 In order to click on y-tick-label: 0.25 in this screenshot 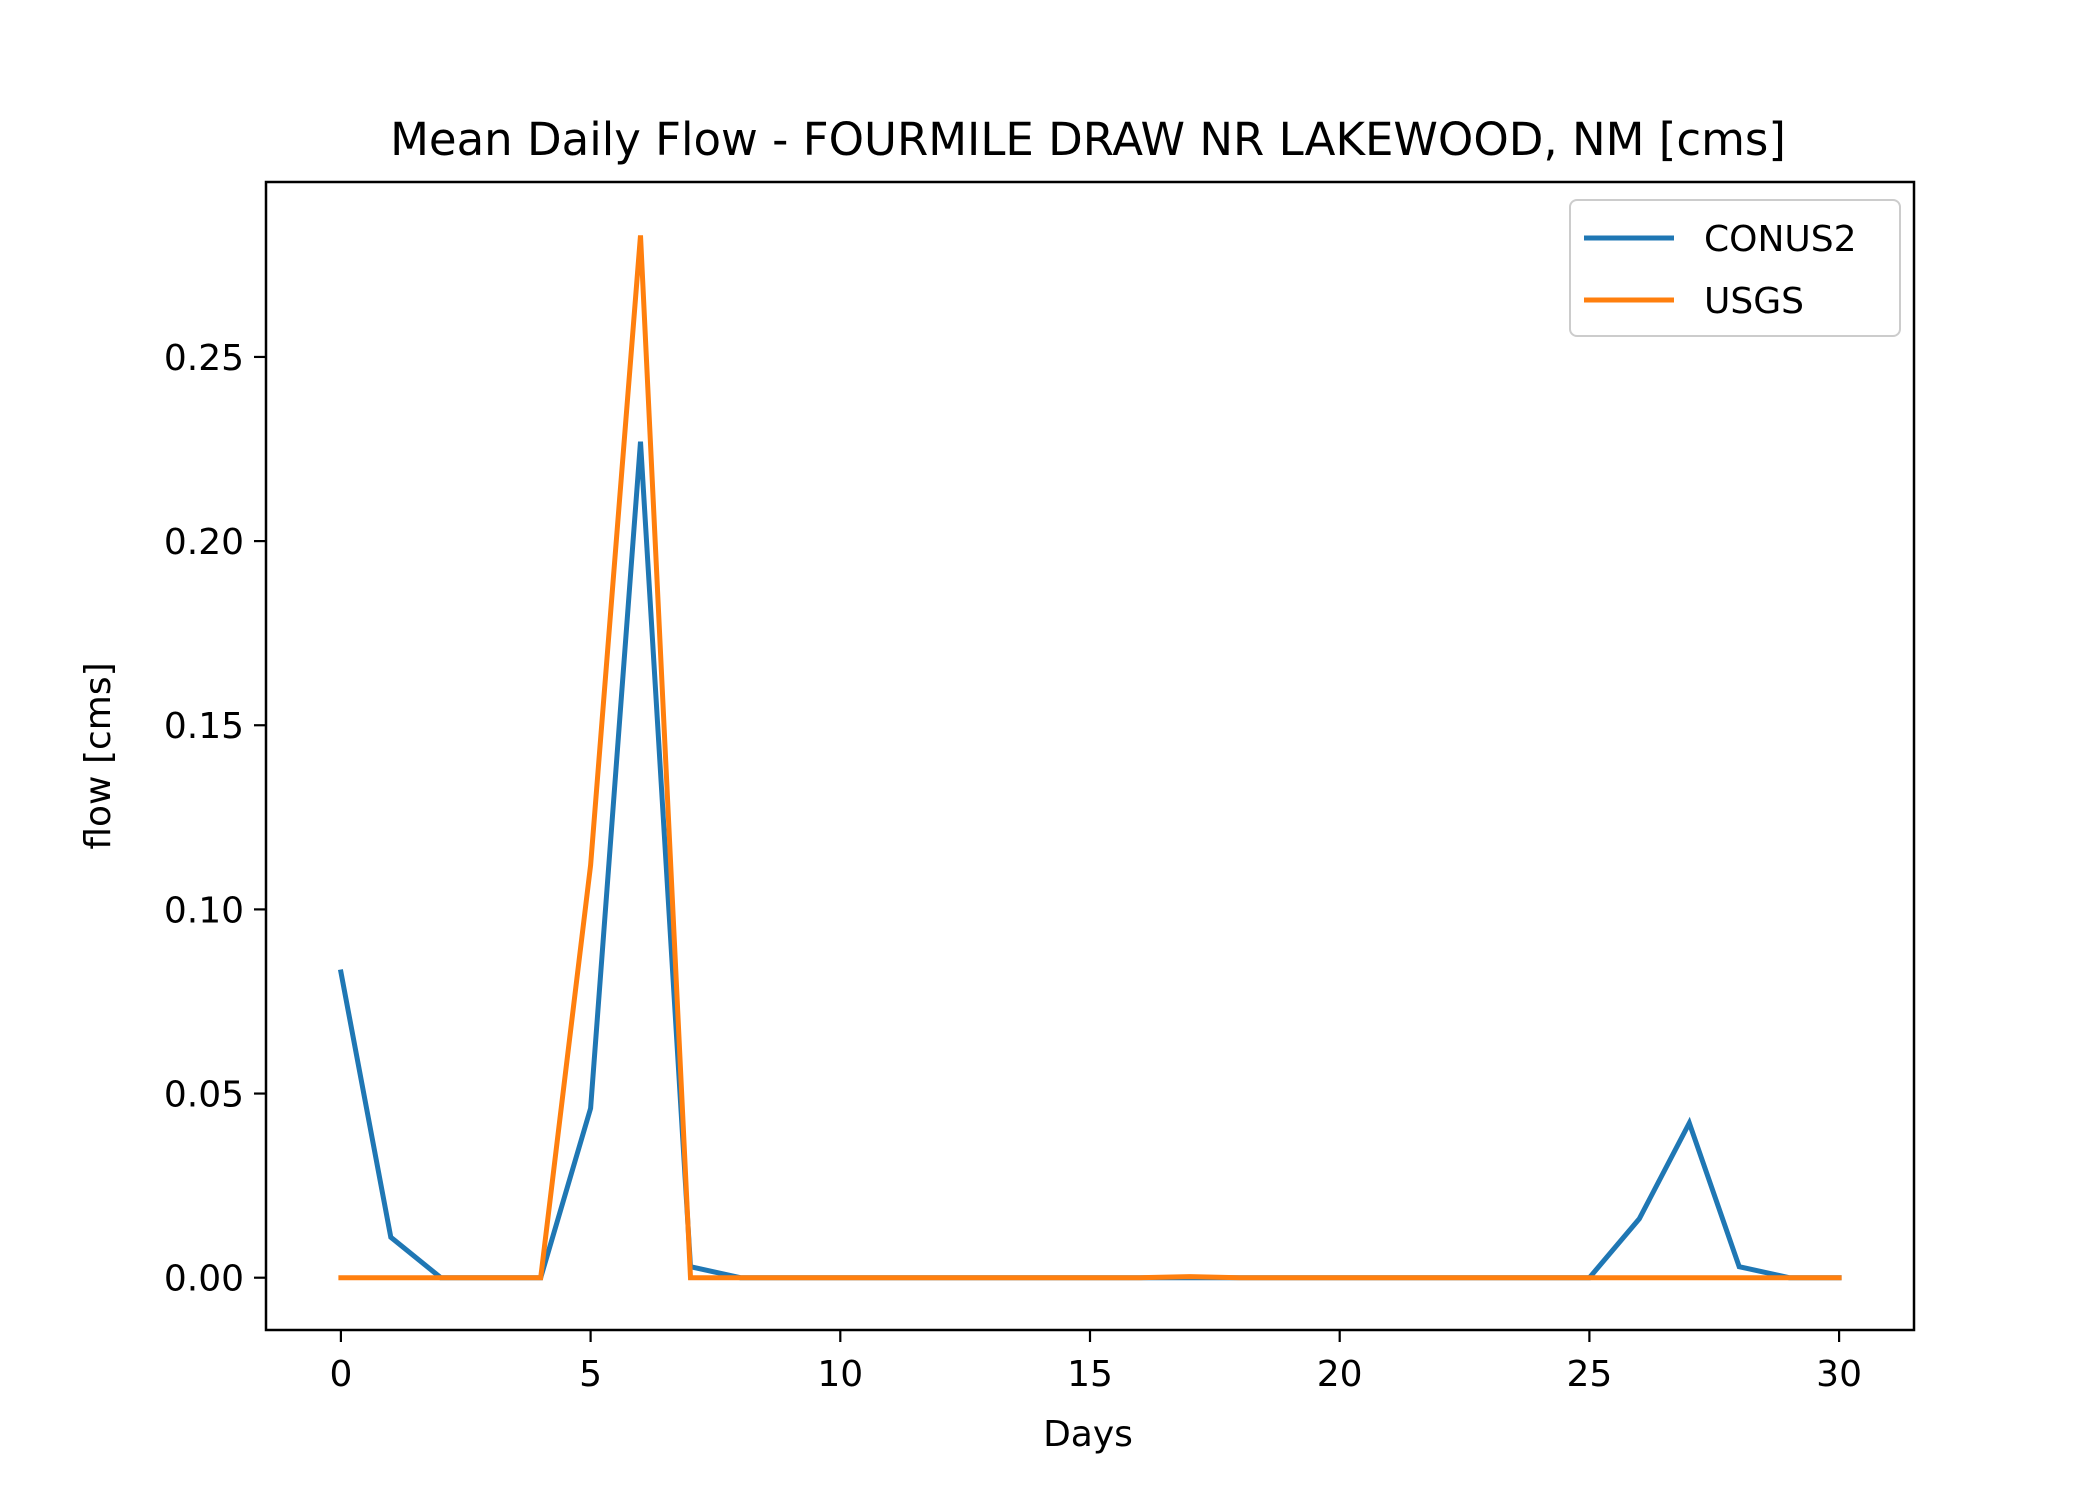, I will do `click(204, 358)`.